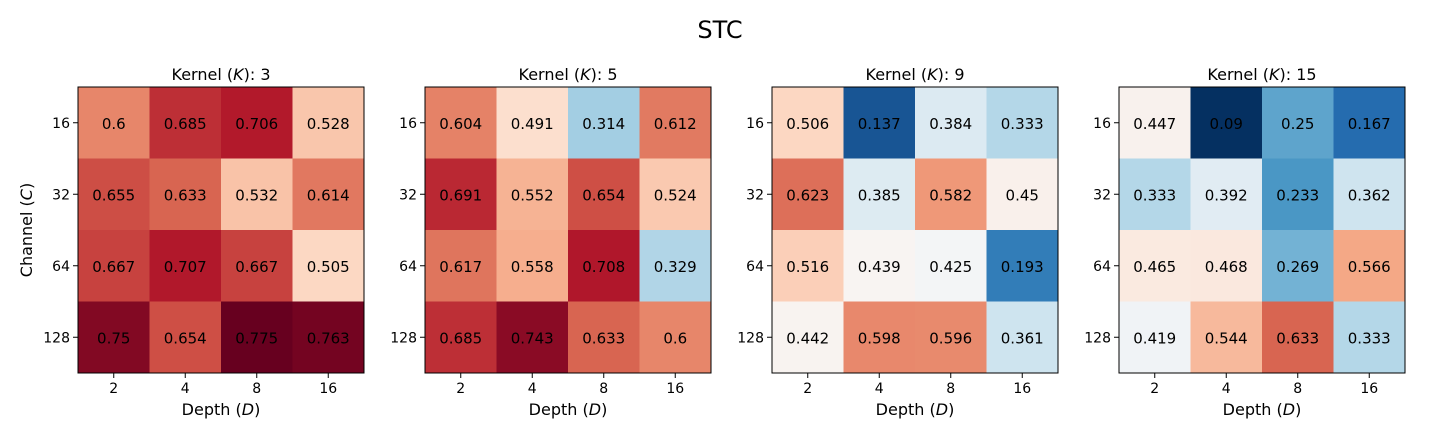 This screenshot has height=432, width=1440. I want to click on cell-value-label: 0.532, so click(256, 195).